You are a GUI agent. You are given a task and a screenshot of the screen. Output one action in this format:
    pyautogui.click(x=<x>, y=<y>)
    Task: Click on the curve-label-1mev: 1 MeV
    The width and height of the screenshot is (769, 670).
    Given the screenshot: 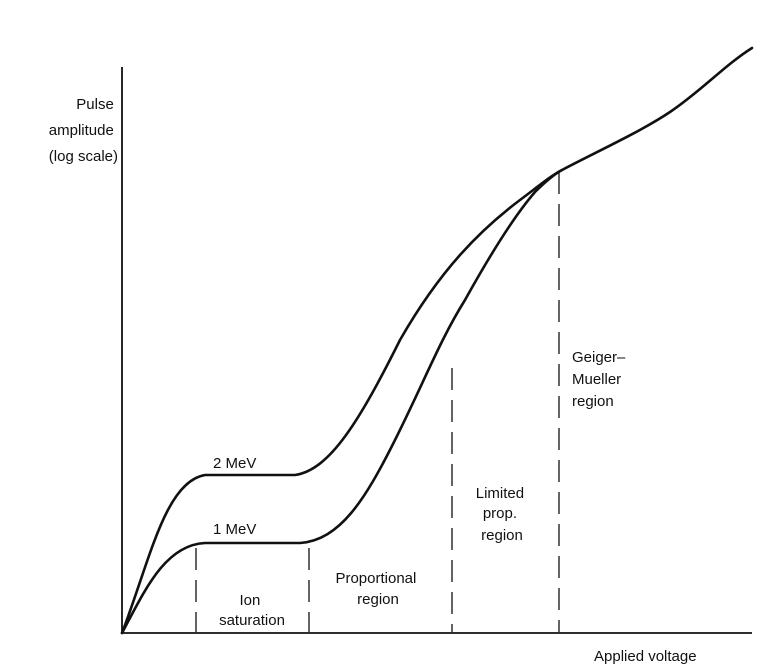 What is the action you would take?
    pyautogui.click(x=234, y=529)
    